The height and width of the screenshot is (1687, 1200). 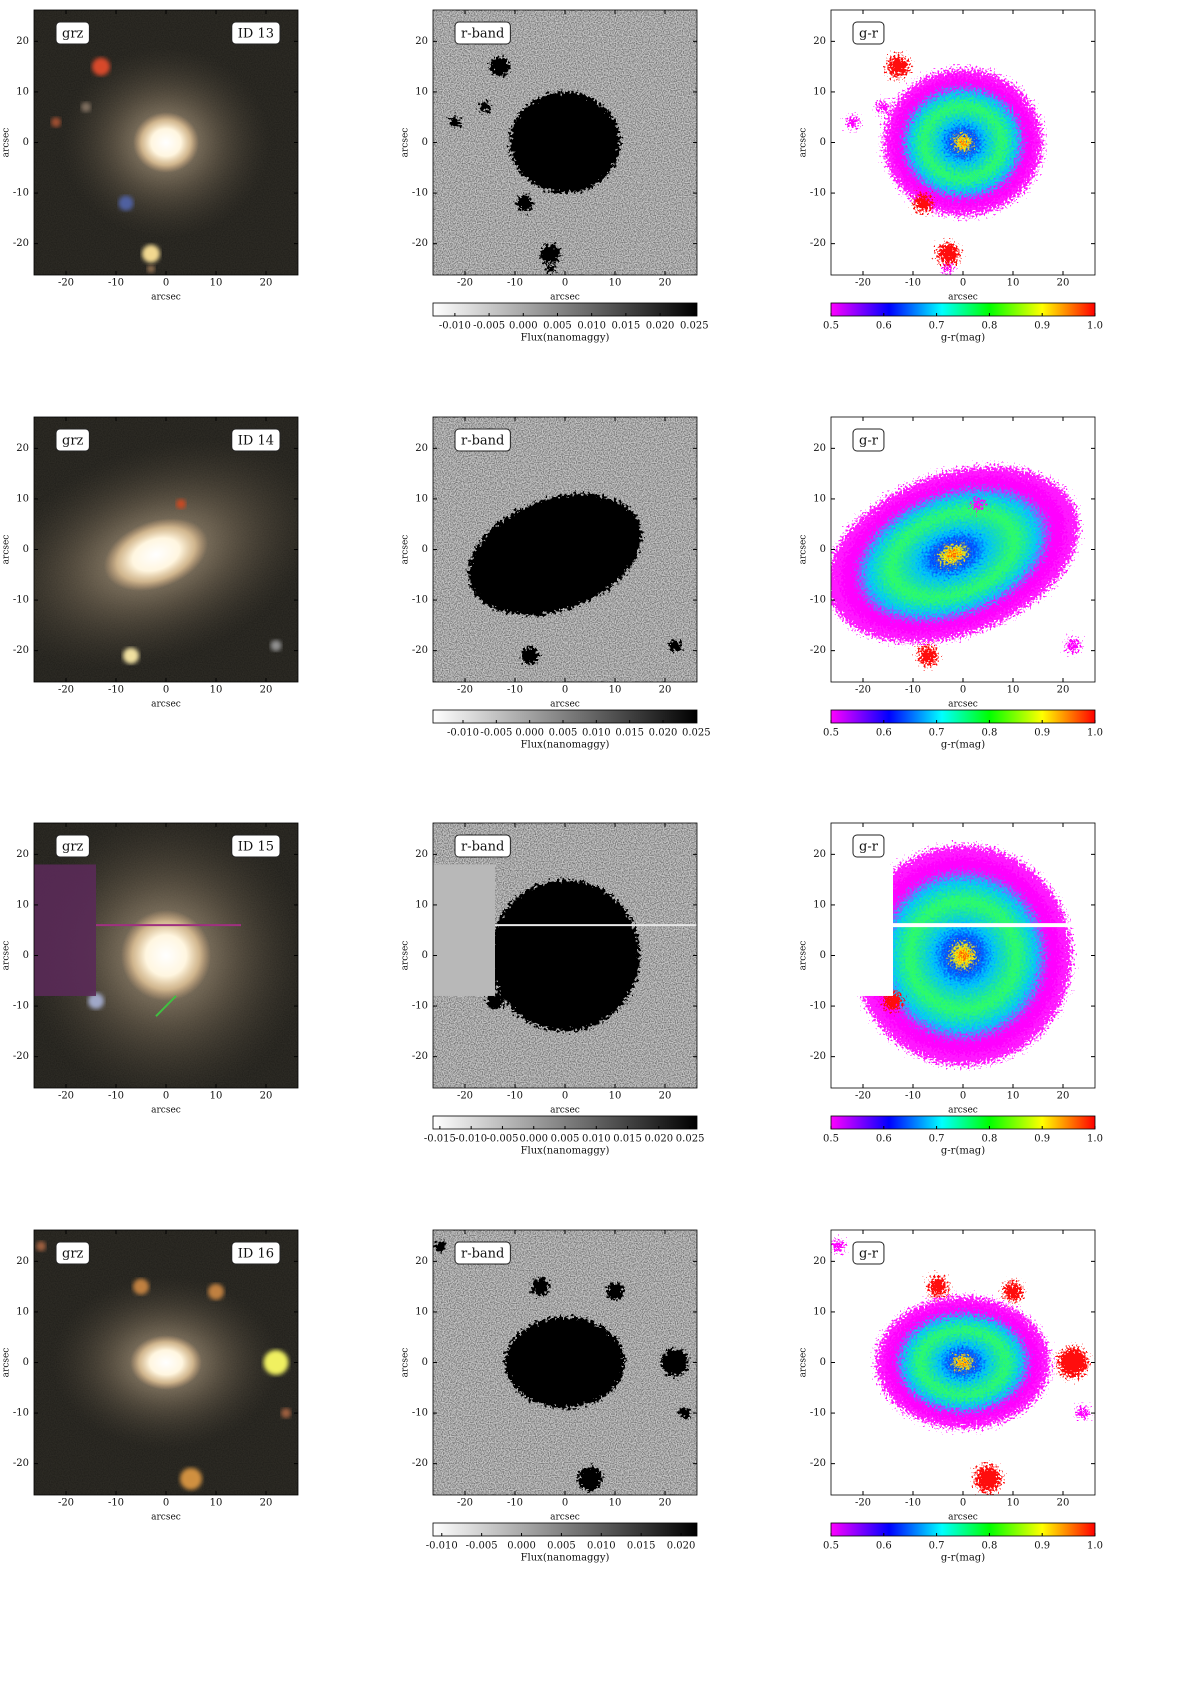 I want to click on badge-label: ID 13, so click(x=256, y=34).